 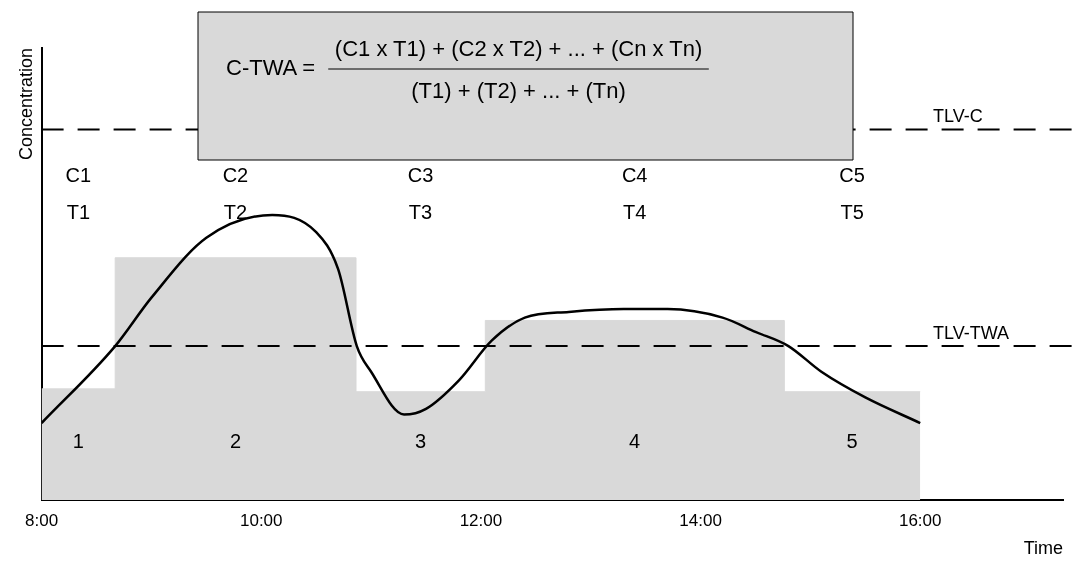 What do you see at coordinates (518, 49) in the screenshot?
I see `text: (C1 x T1) + (C2 x T2) + ... + (Cn x Tn)` at bounding box center [518, 49].